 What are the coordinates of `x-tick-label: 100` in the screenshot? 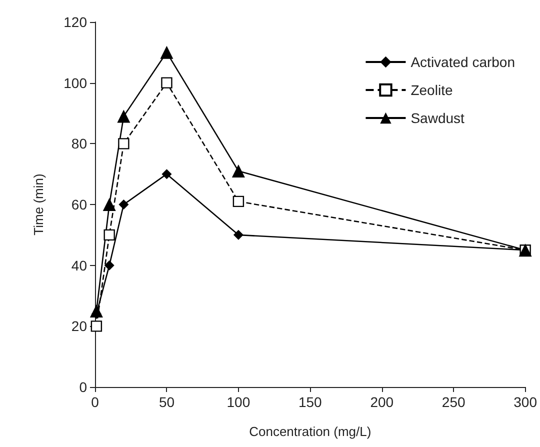 It's located at (238, 402).